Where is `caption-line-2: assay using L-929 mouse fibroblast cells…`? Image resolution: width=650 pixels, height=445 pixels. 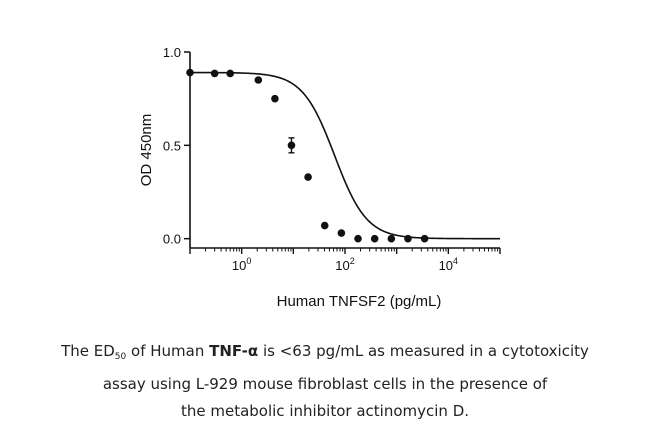 caption-line-2: assay using L-929 mouse fibroblast cells… is located at coordinates (325, 384).